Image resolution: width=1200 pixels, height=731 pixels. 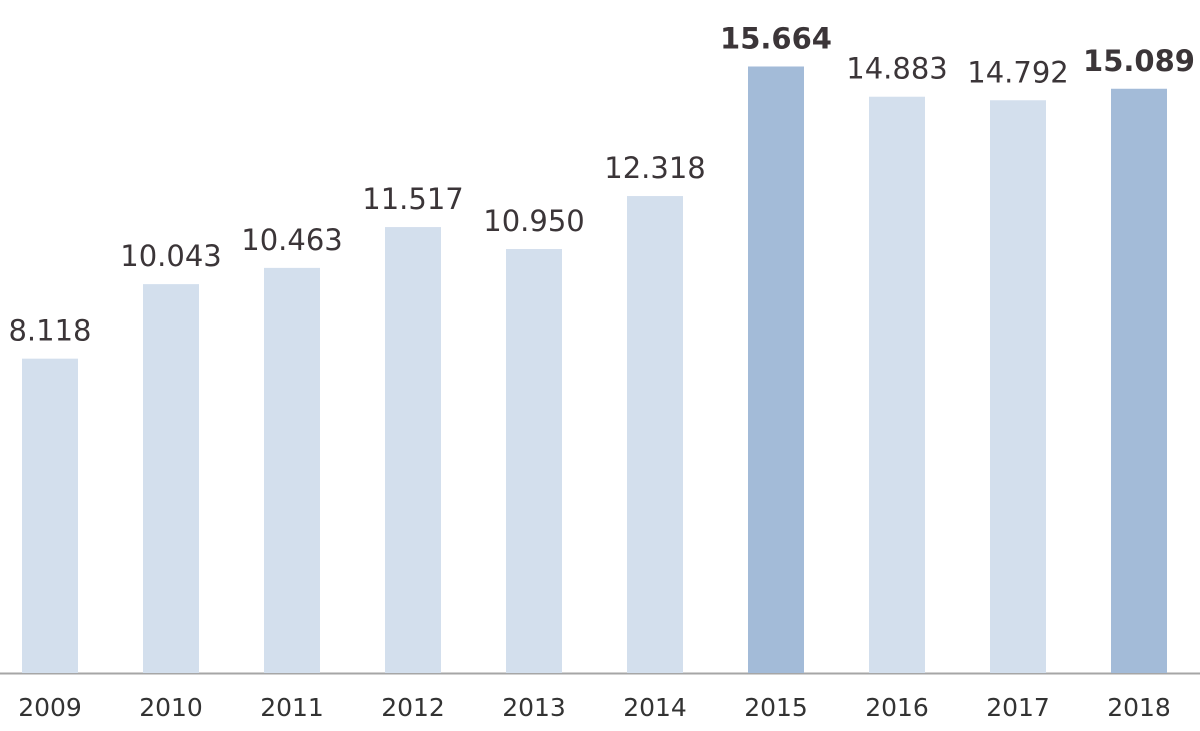 I want to click on value-label: 12.318, so click(x=654, y=168).